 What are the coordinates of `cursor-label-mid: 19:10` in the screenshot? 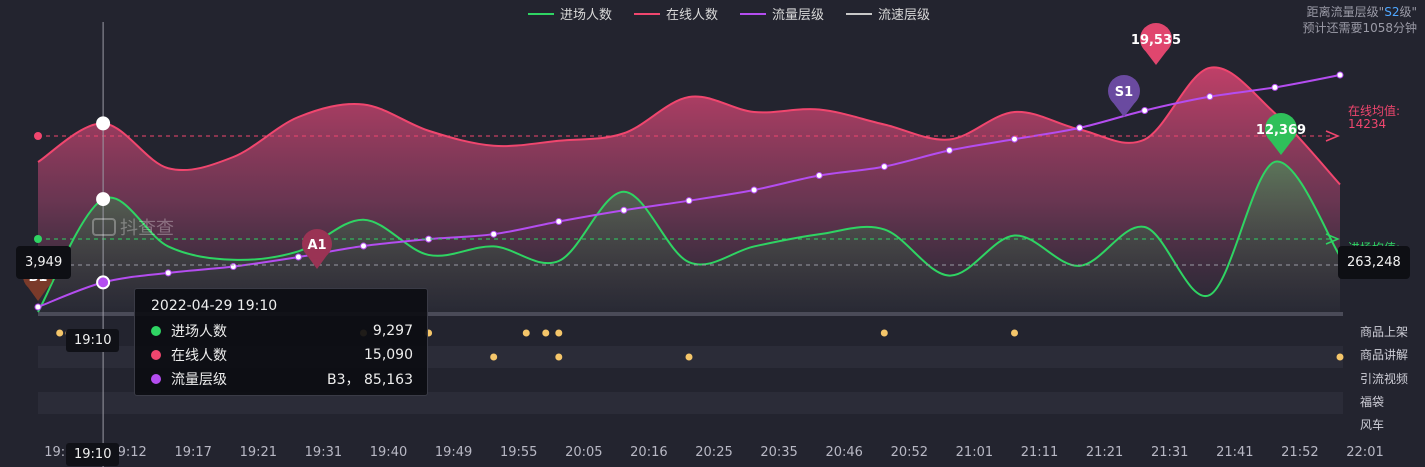 It's located at (93, 340).